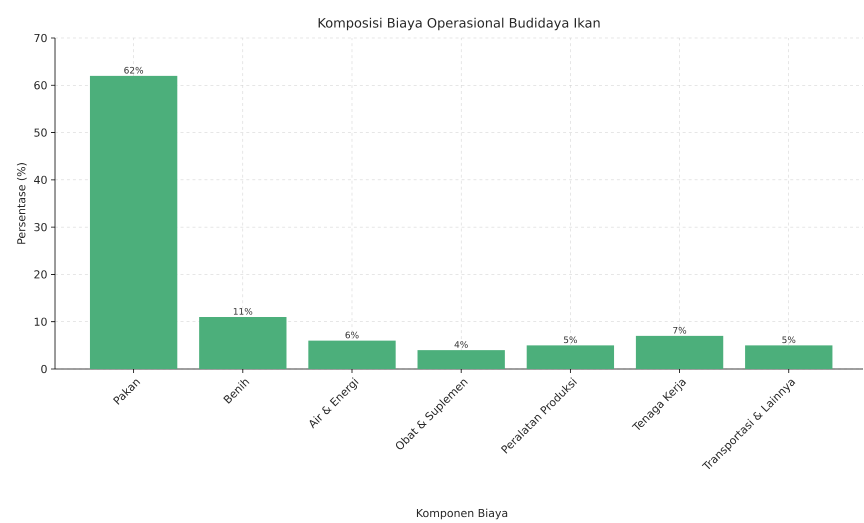  I want to click on y-tick-label: 50, so click(40, 132).